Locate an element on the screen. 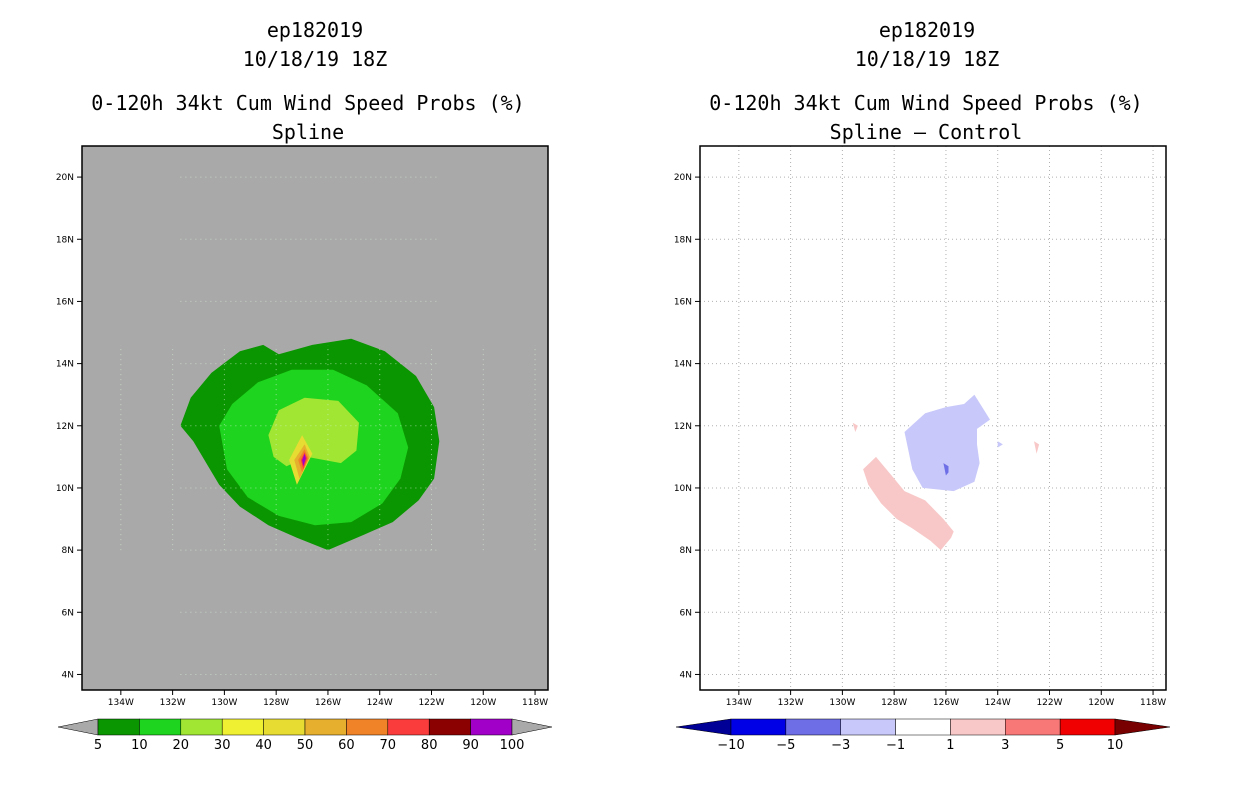 The image size is (1236, 800). colorbar-label: 40 is located at coordinates (263, 745).